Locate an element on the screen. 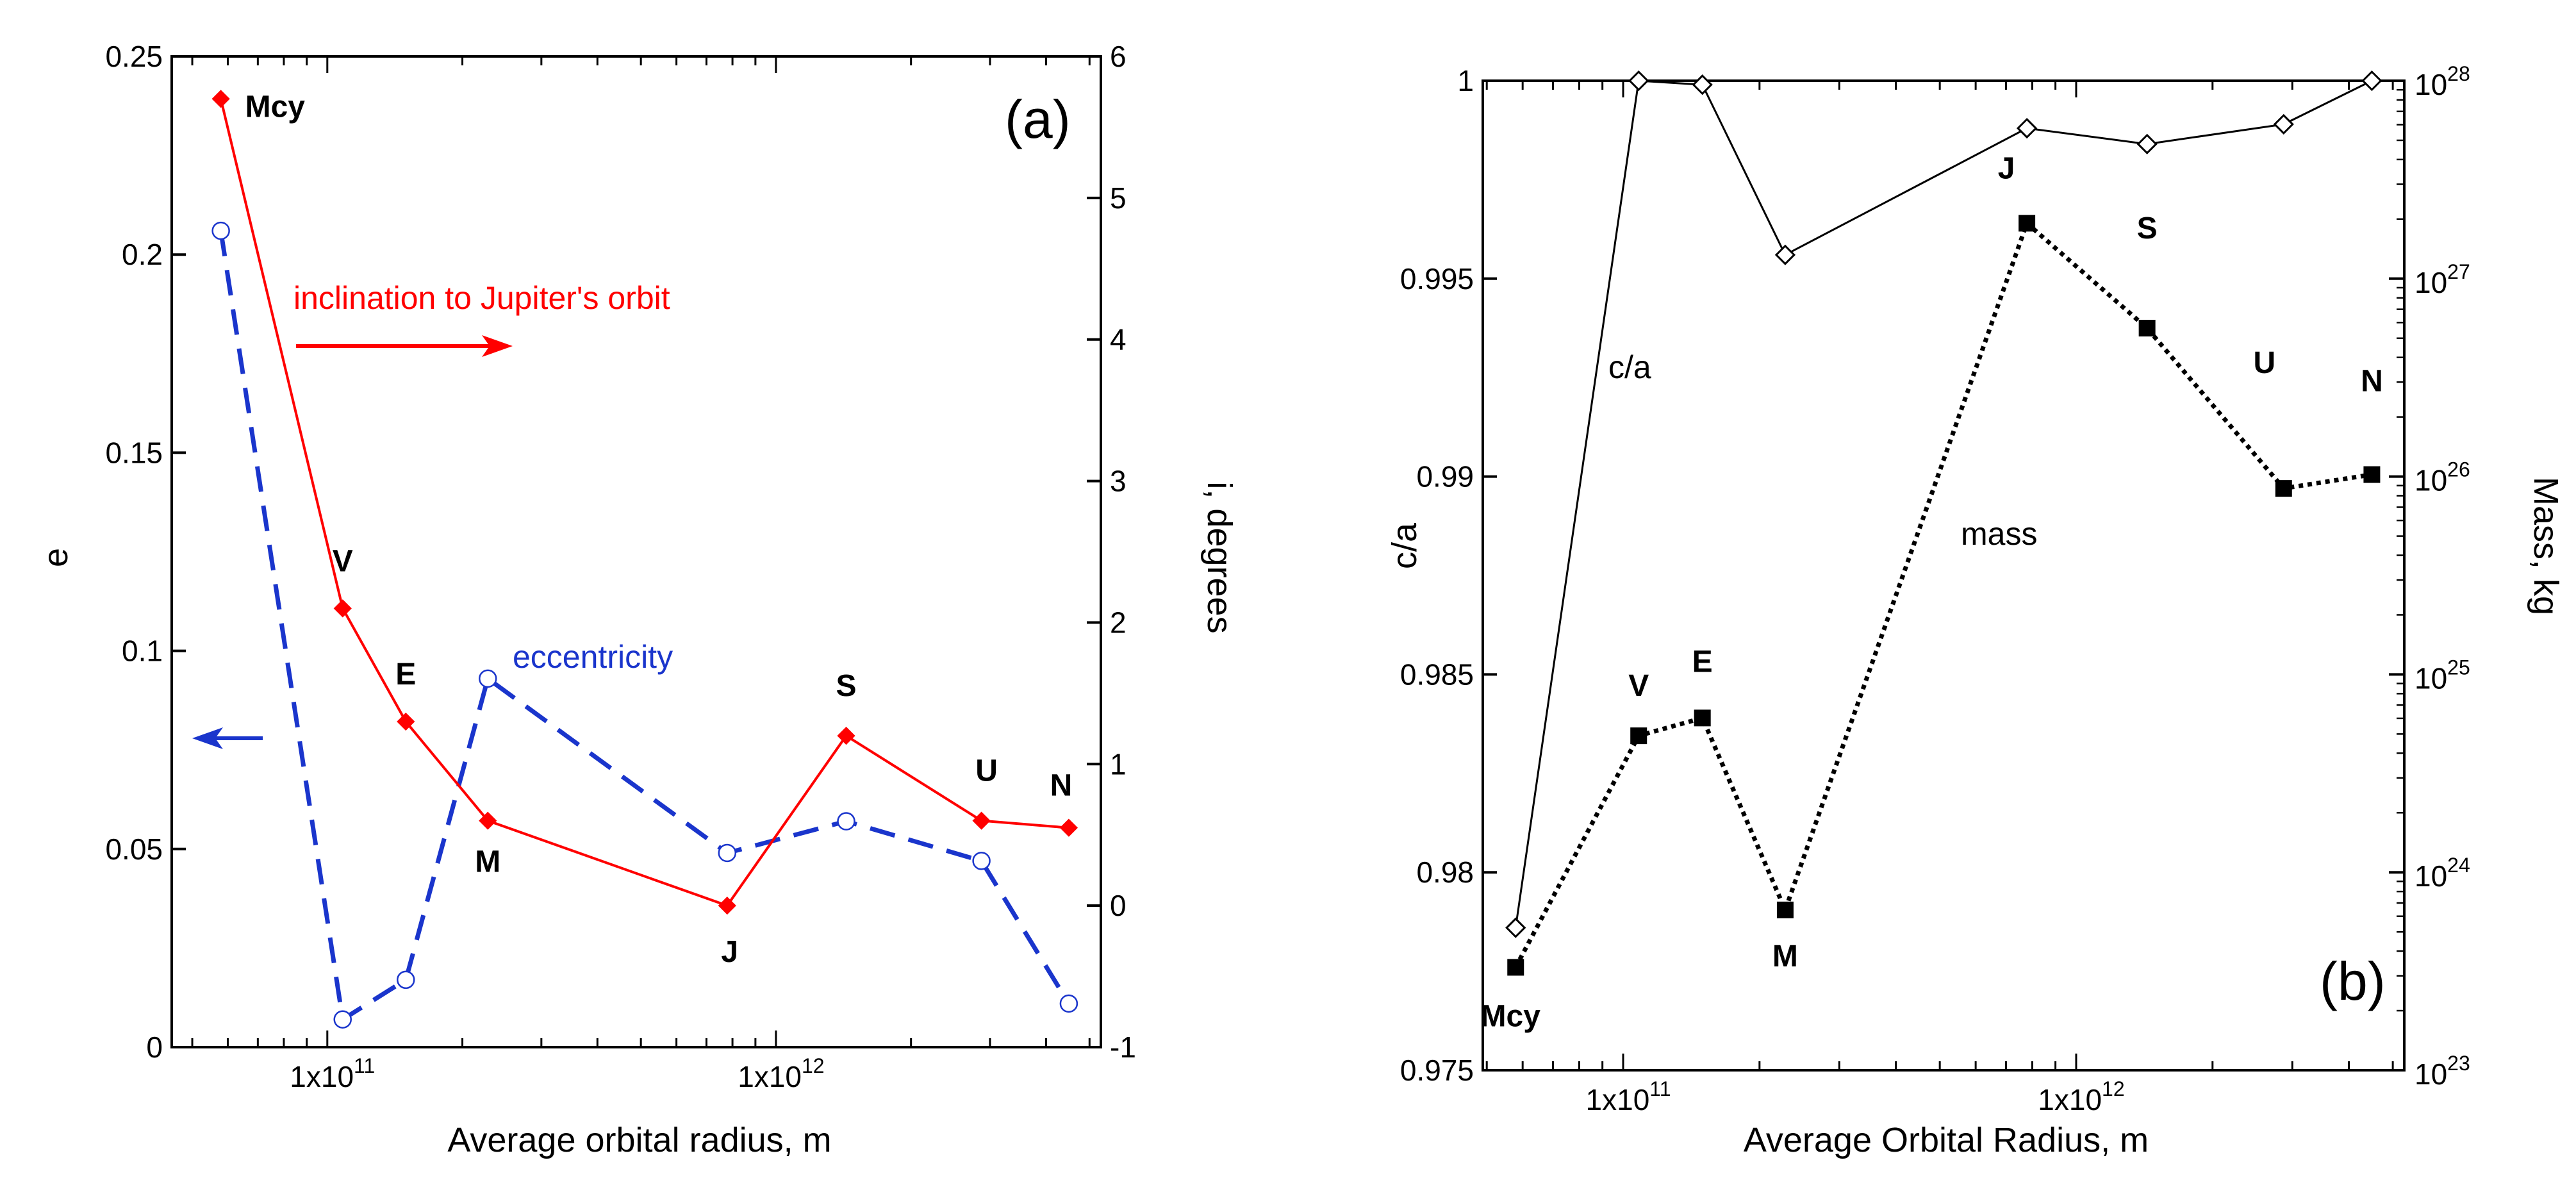 Image resolution: width=2576 pixels, height=1192 pixels. chart-b-ytick-left-label: 0.99 is located at coordinates (1445, 476).